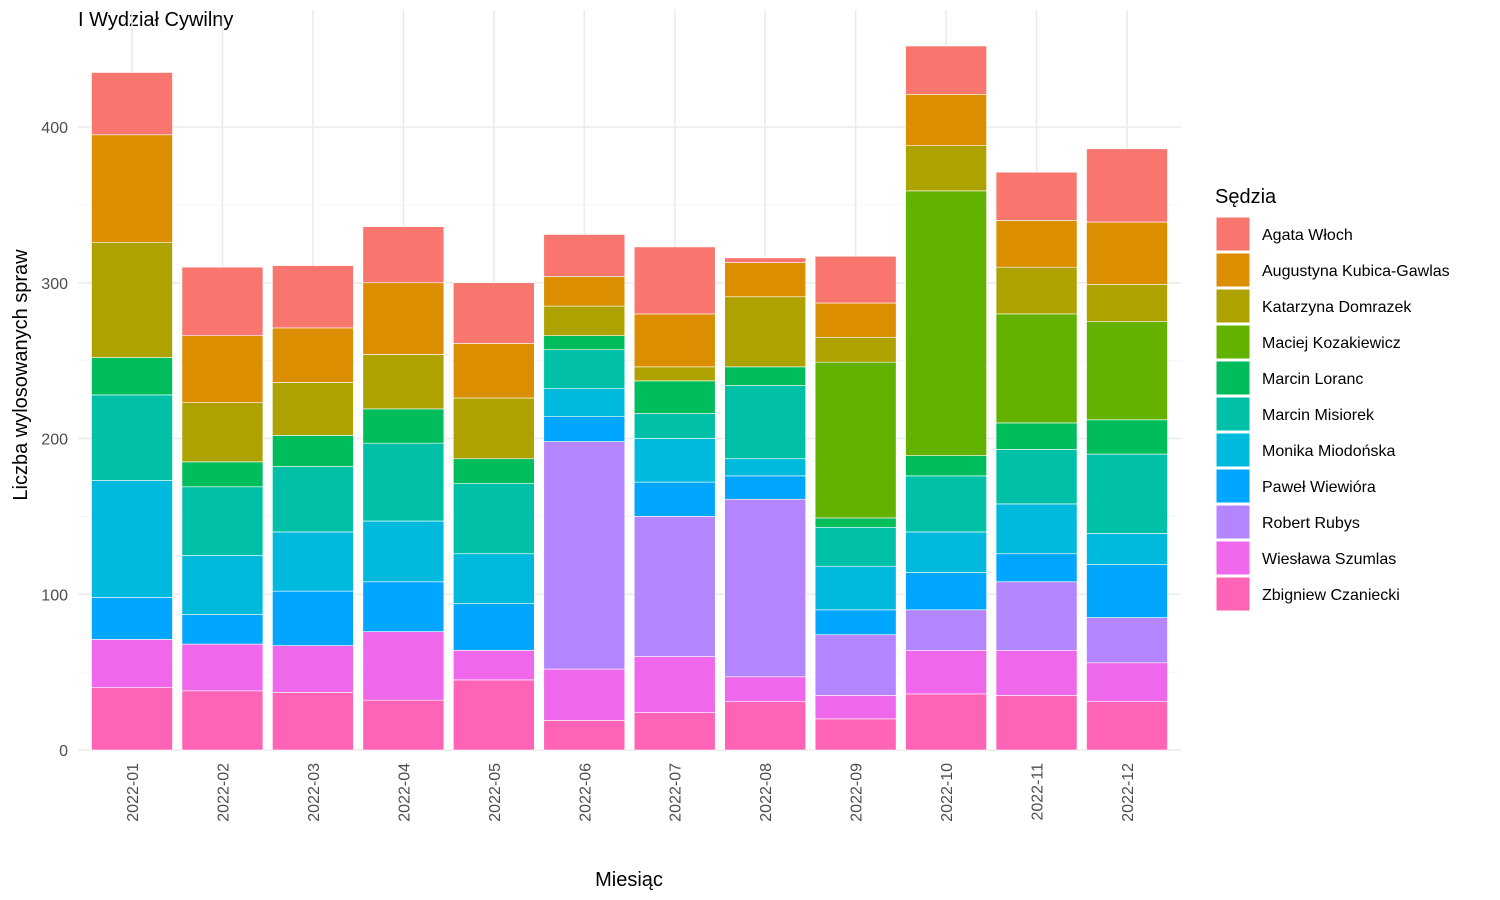 The width and height of the screenshot is (1500, 900). I want to click on bar-segment-2022-02-marcin-misiorek, so click(222, 521).